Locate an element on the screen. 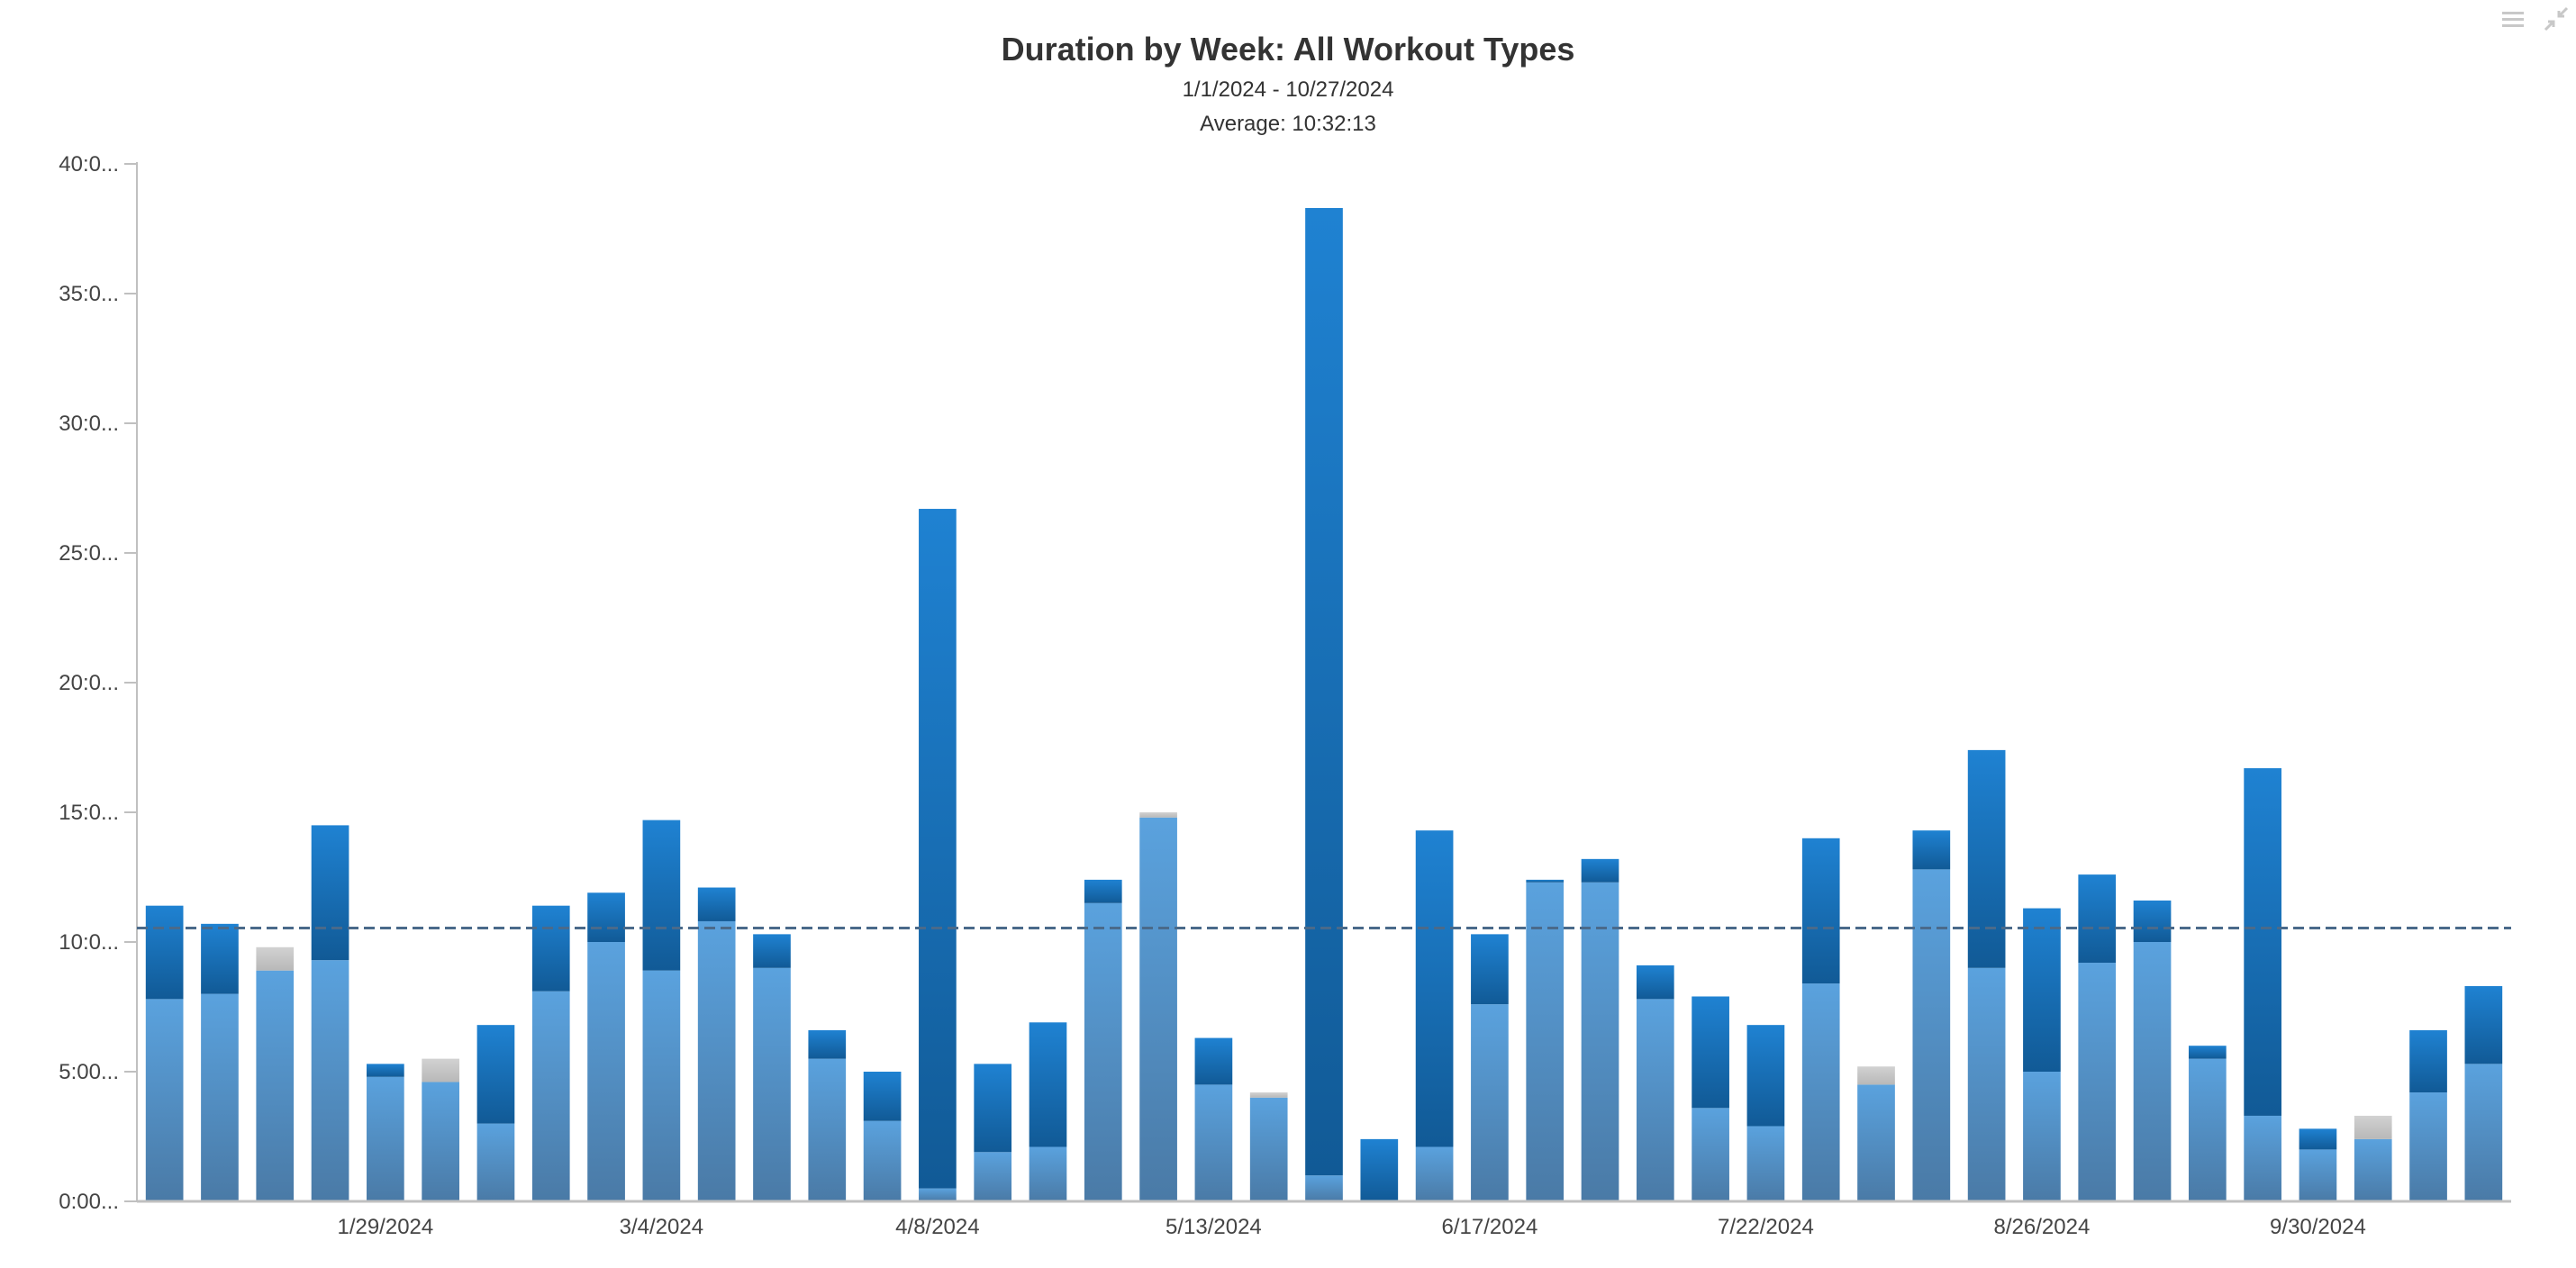 The width and height of the screenshot is (2576, 1268). chart-toolbar is located at coordinates (2534, 19).